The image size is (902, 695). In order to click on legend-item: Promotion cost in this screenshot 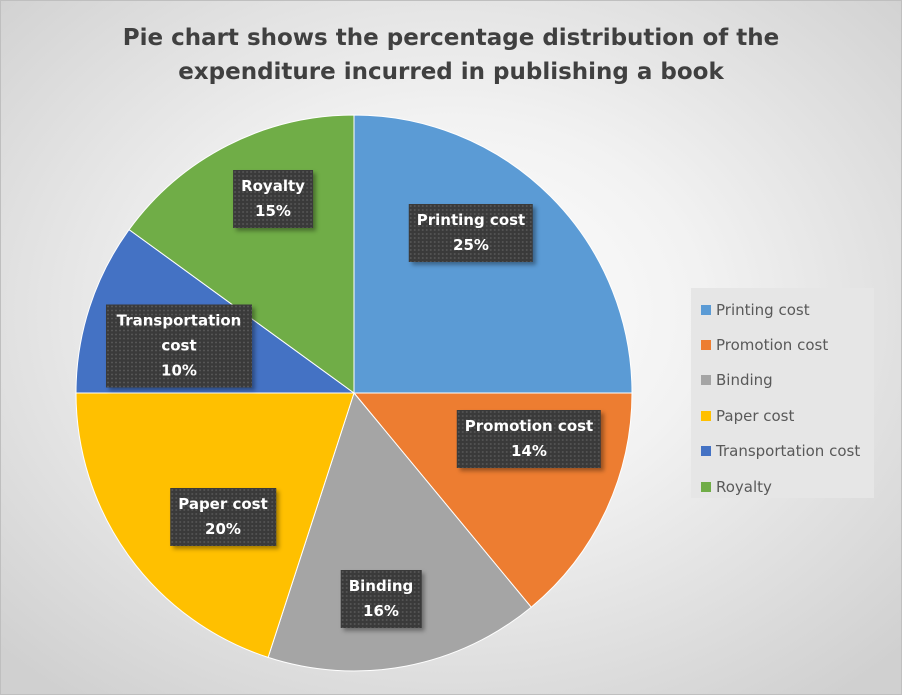, I will do `click(782, 344)`.